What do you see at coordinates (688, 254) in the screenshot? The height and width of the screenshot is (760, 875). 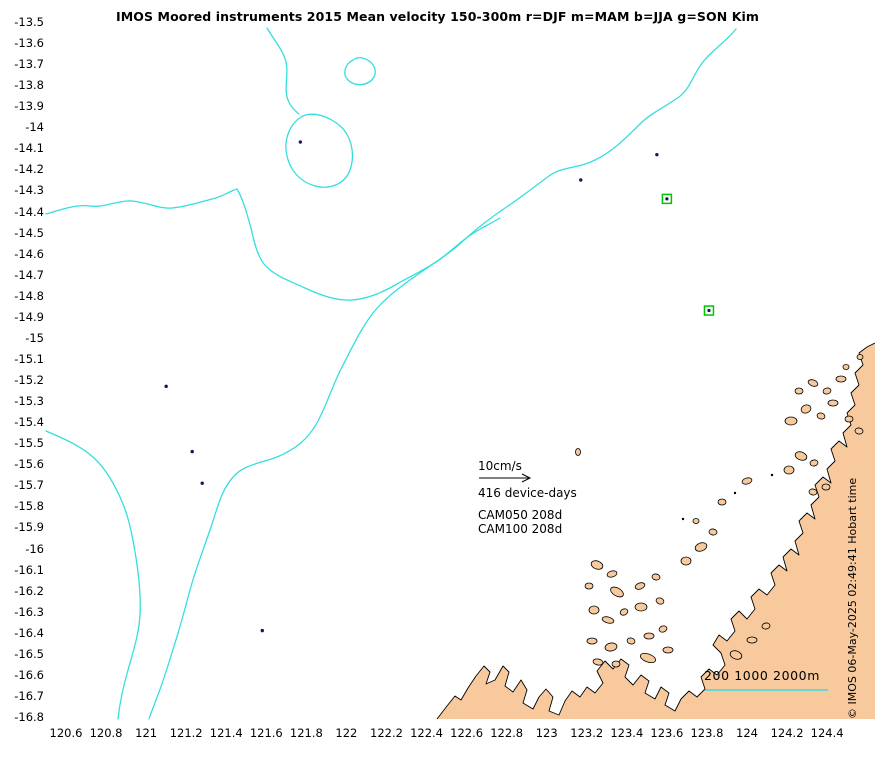 I see `mooring-squares-layer` at bounding box center [688, 254].